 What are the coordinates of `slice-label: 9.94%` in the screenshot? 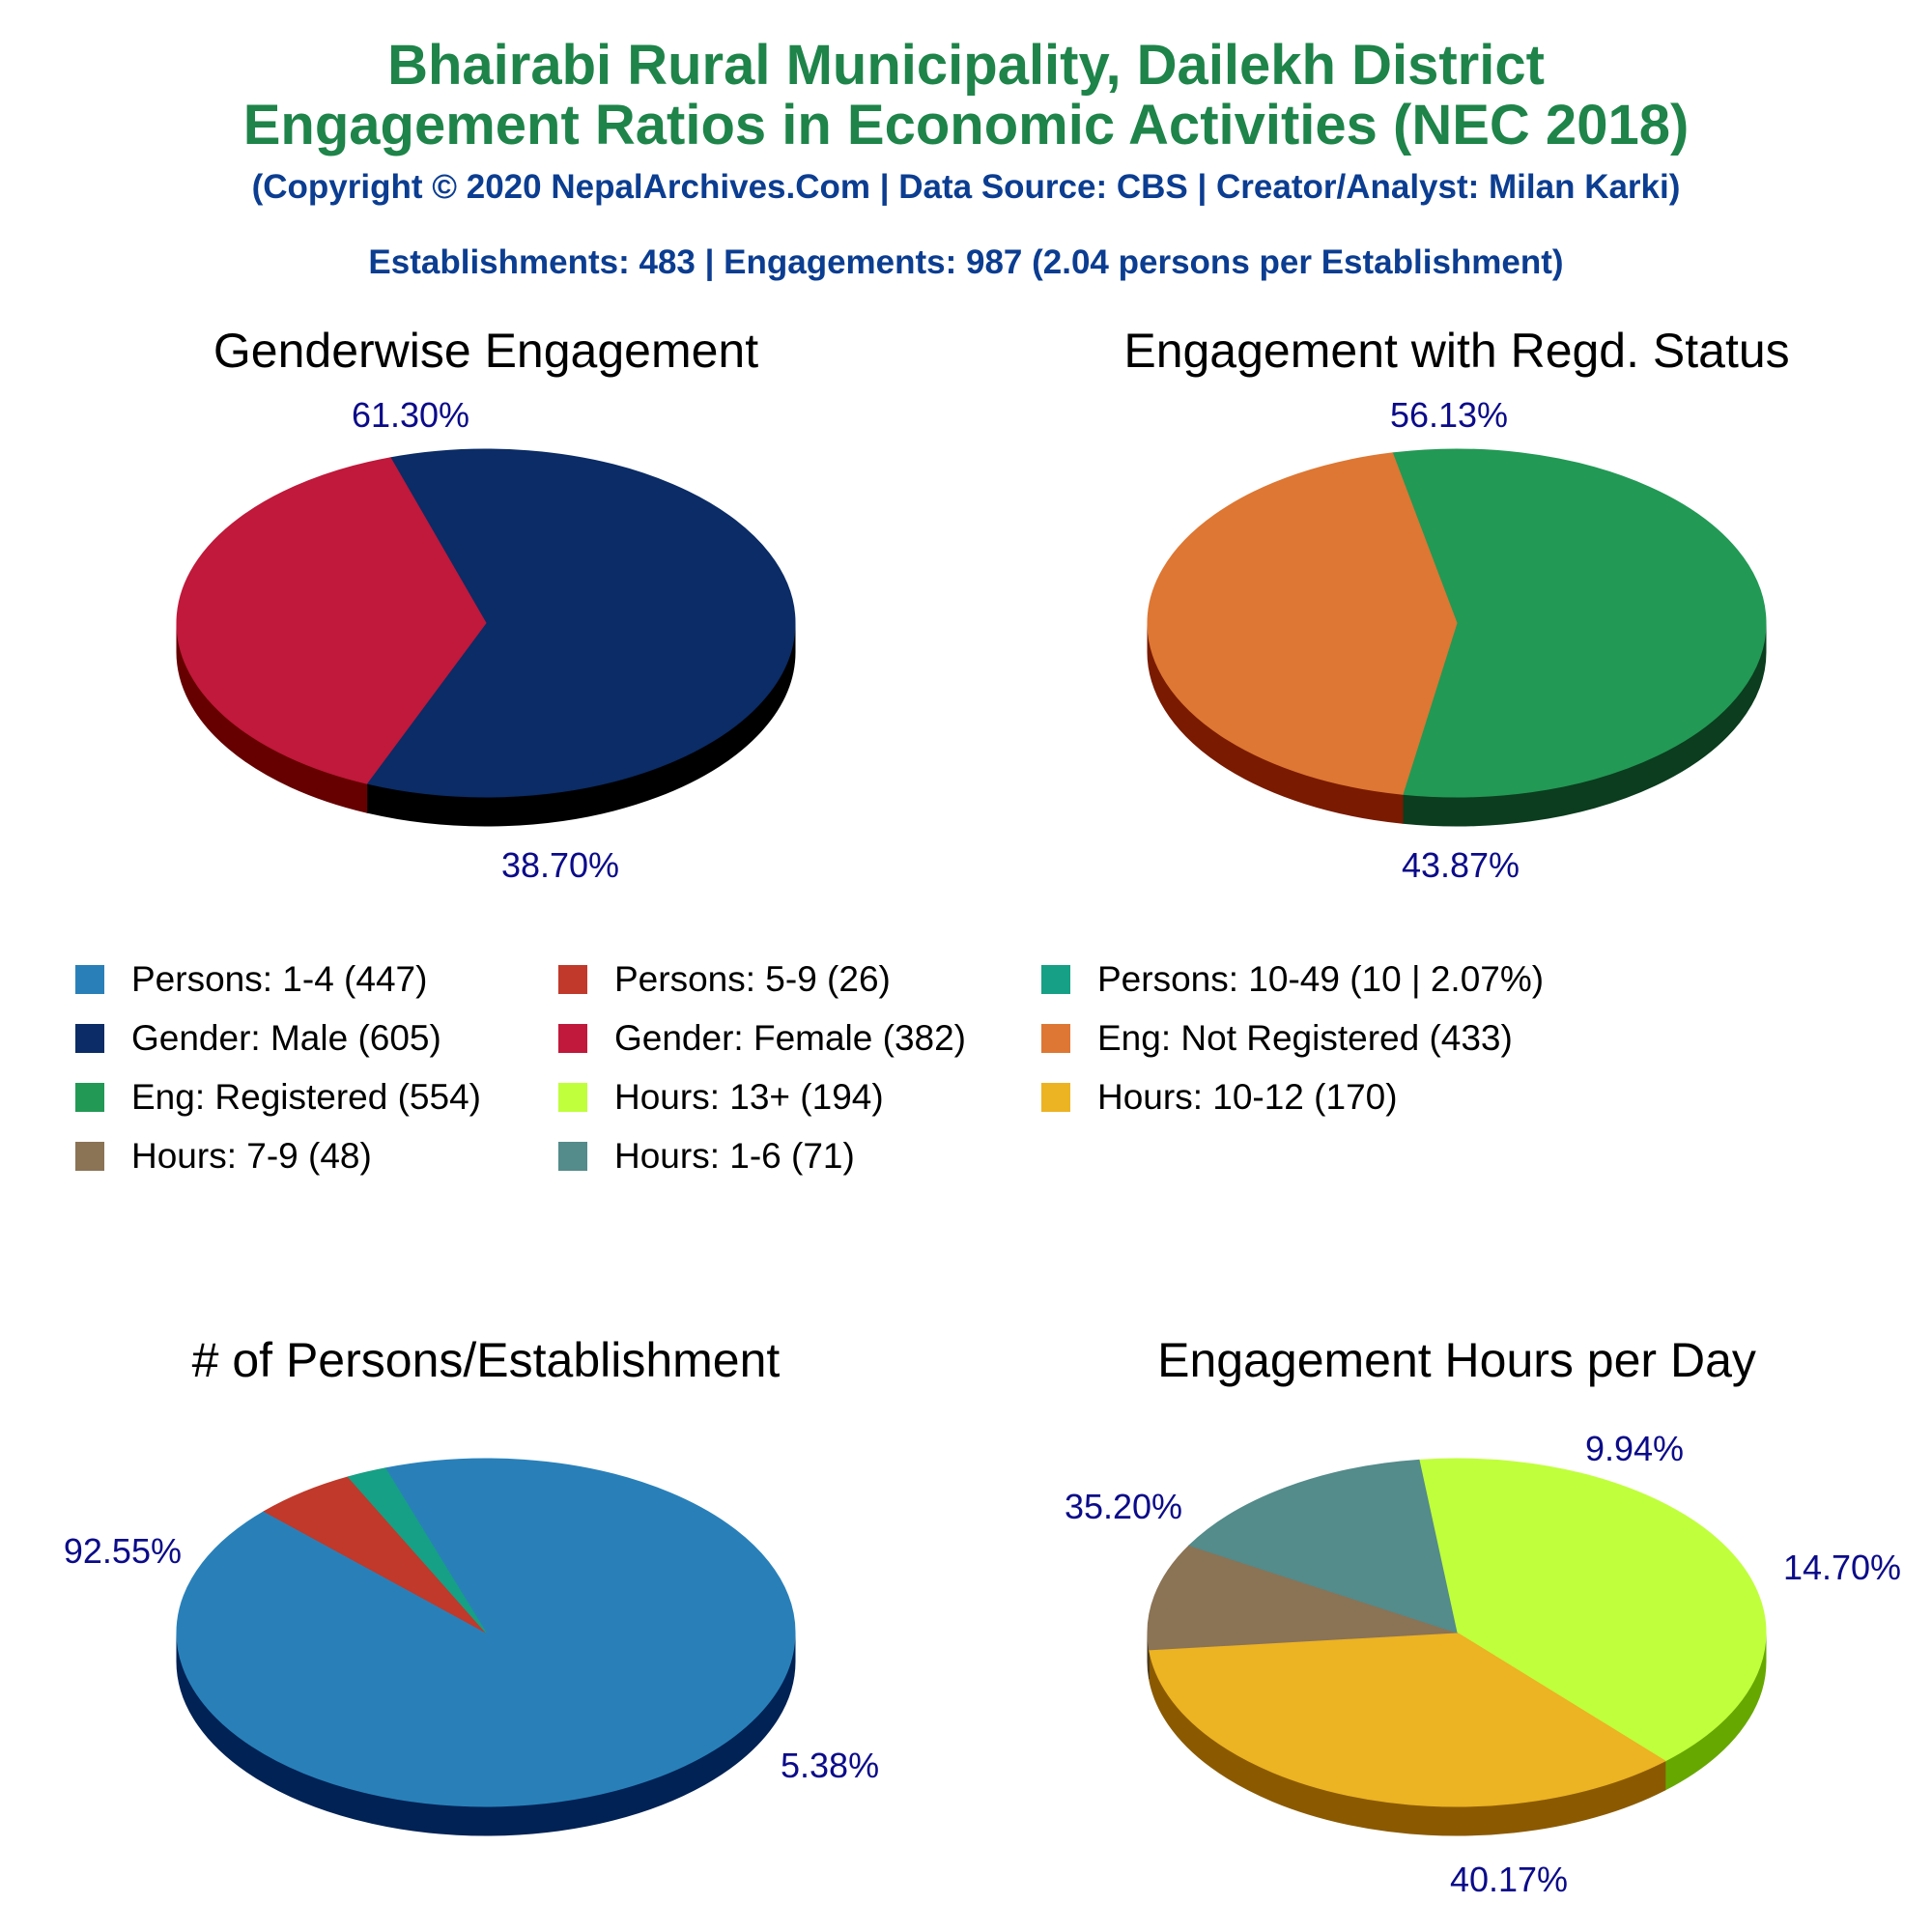 It's located at (1634, 1448).